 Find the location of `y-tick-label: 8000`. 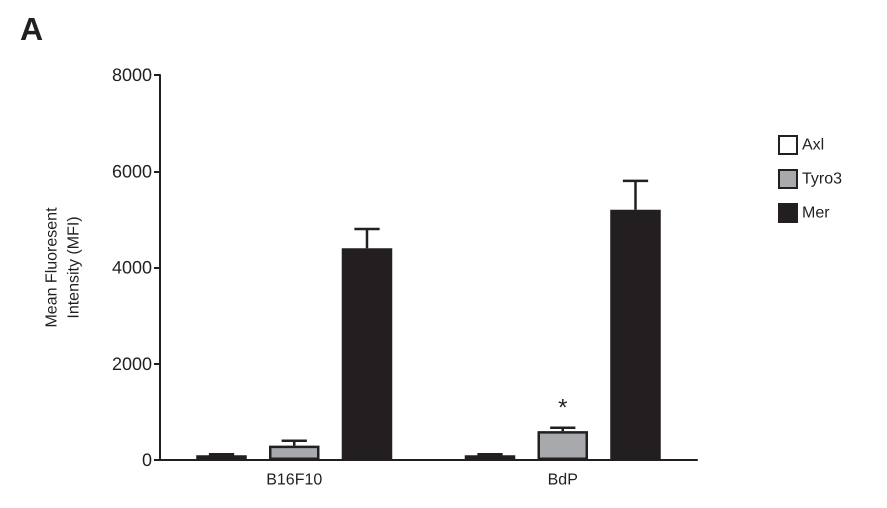

y-tick-label: 8000 is located at coordinates (132, 75).